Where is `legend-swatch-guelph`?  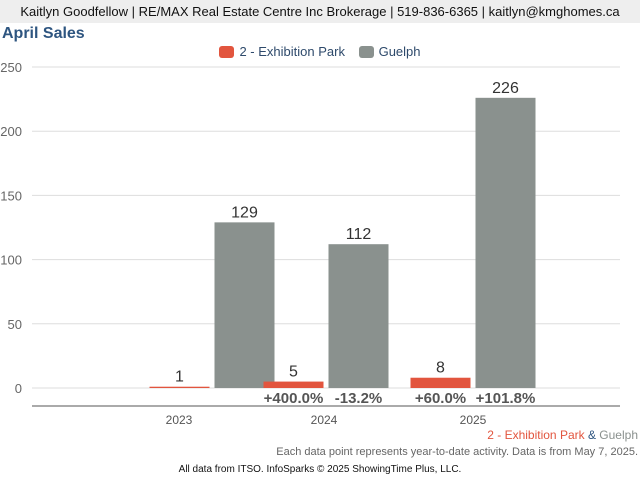 legend-swatch-guelph is located at coordinates (366, 51).